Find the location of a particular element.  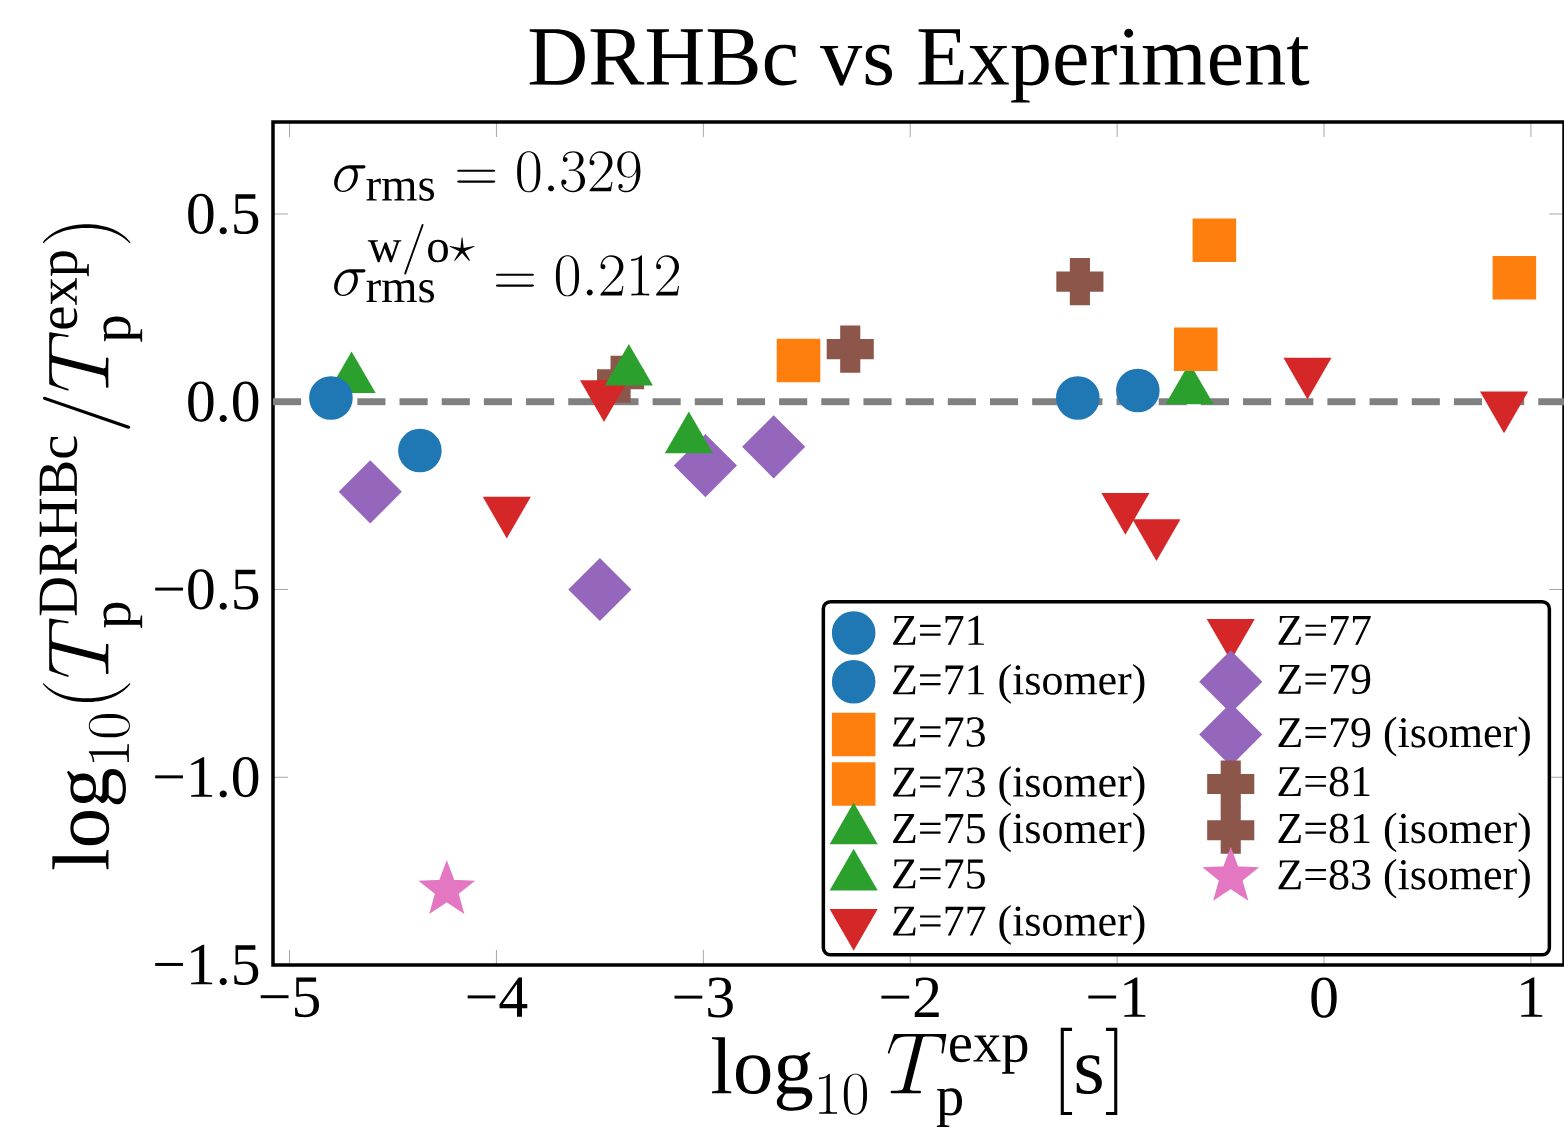

y-tick-label: −1.0 is located at coordinates (207, 777).